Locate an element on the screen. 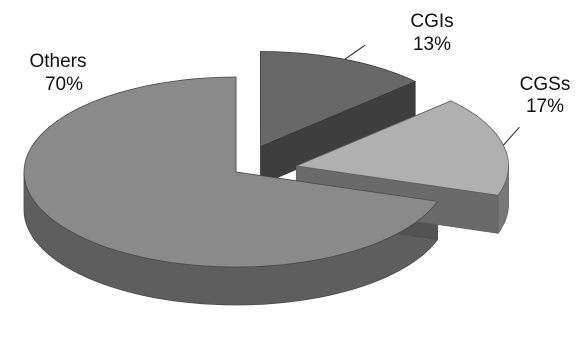 This screenshot has width=585, height=337. label-cgss-name: CGSs is located at coordinates (545, 84).